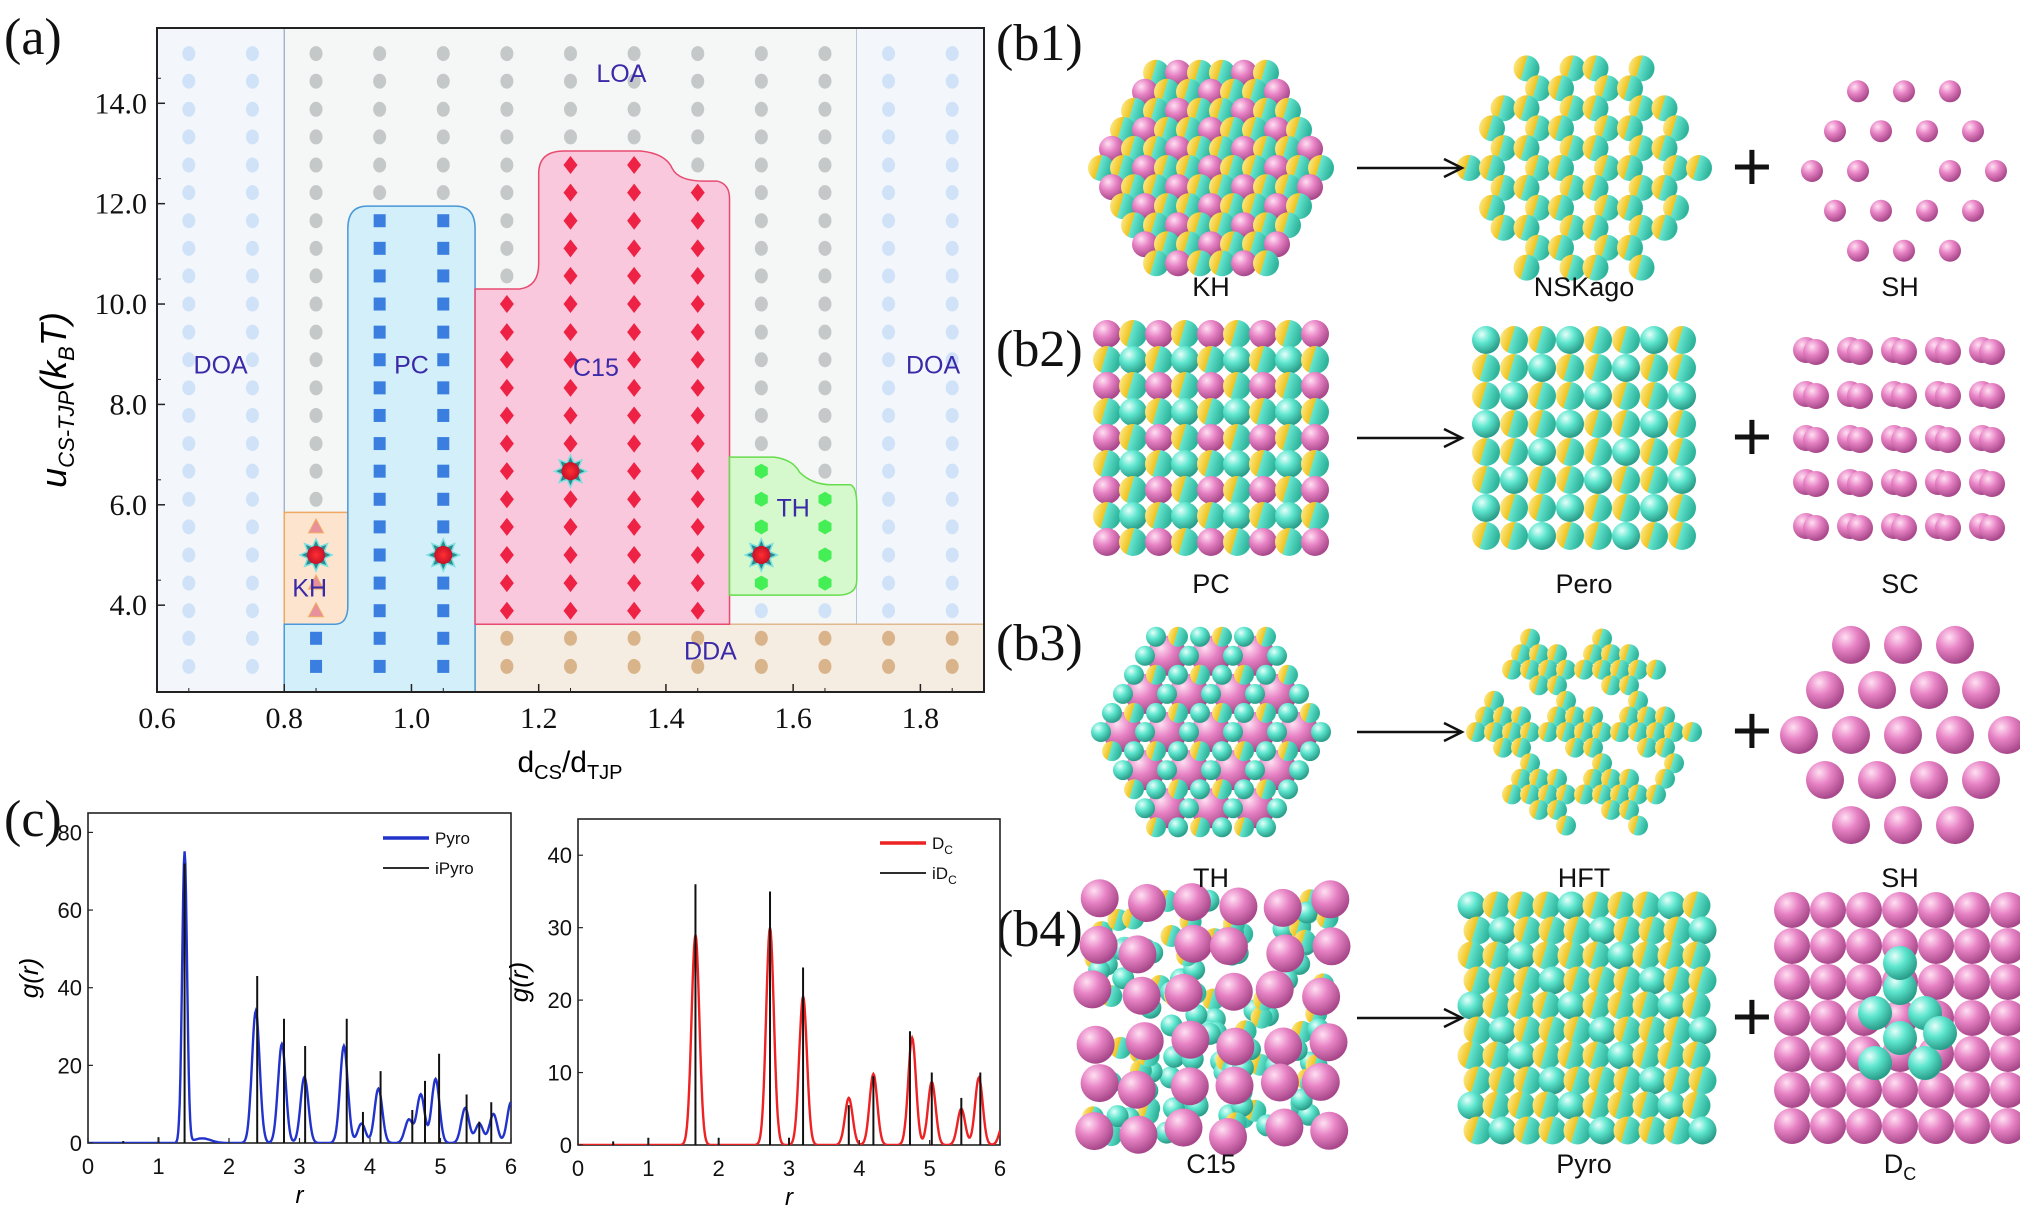  What do you see at coordinates (454, 868) in the screenshot?
I see `legend-label: iPyro` at bounding box center [454, 868].